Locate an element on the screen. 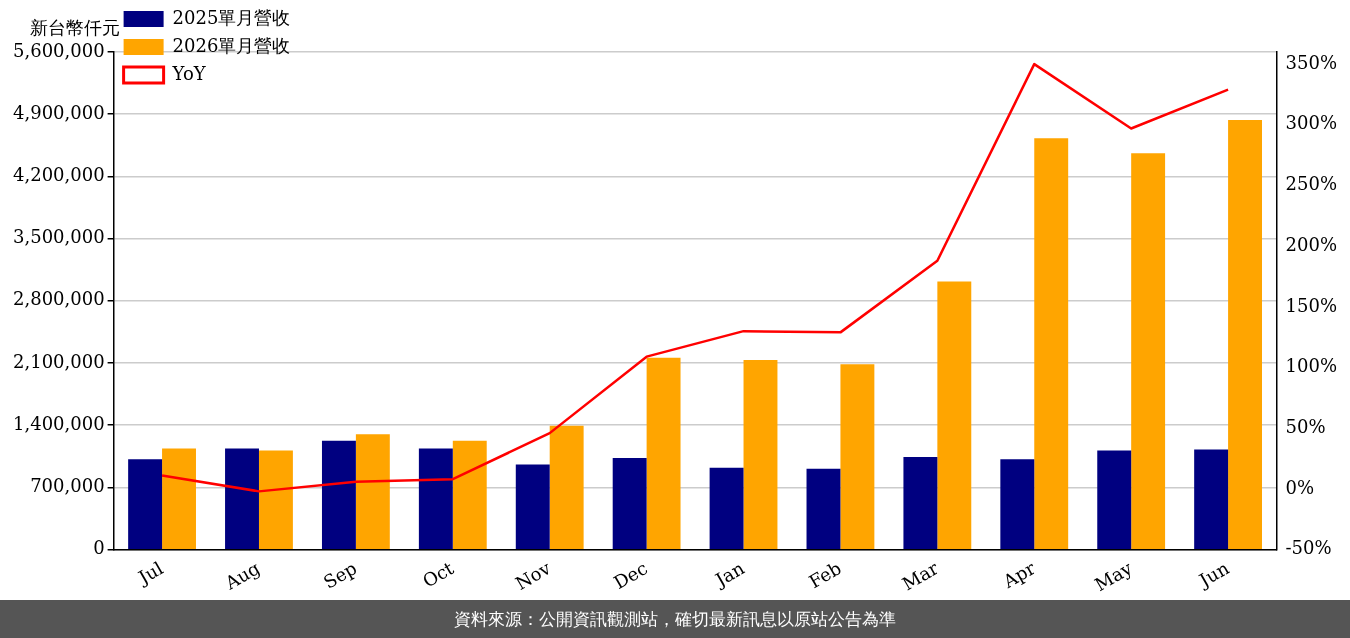 This screenshot has width=1350, height=638. x-tick-label: Sep is located at coordinates (340, 575).